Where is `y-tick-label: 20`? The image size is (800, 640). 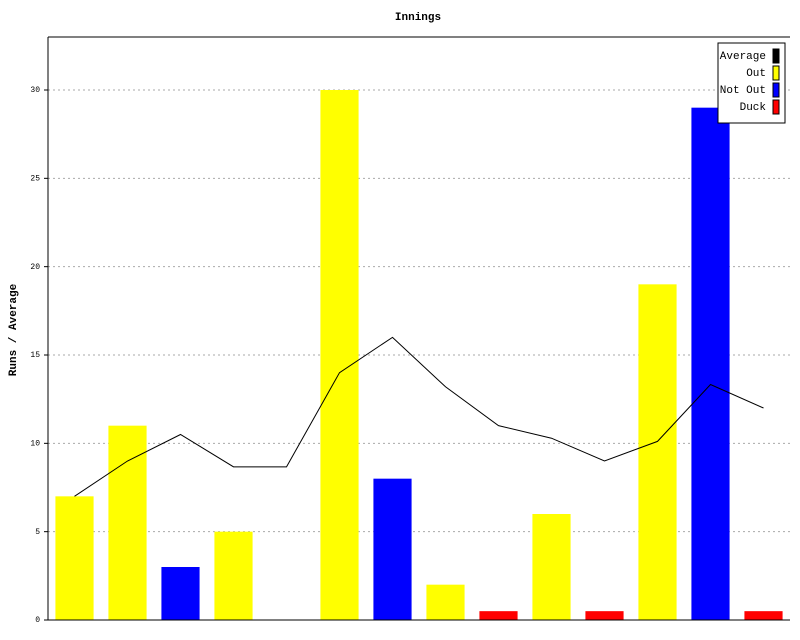
y-tick-label: 20 is located at coordinates (35, 267).